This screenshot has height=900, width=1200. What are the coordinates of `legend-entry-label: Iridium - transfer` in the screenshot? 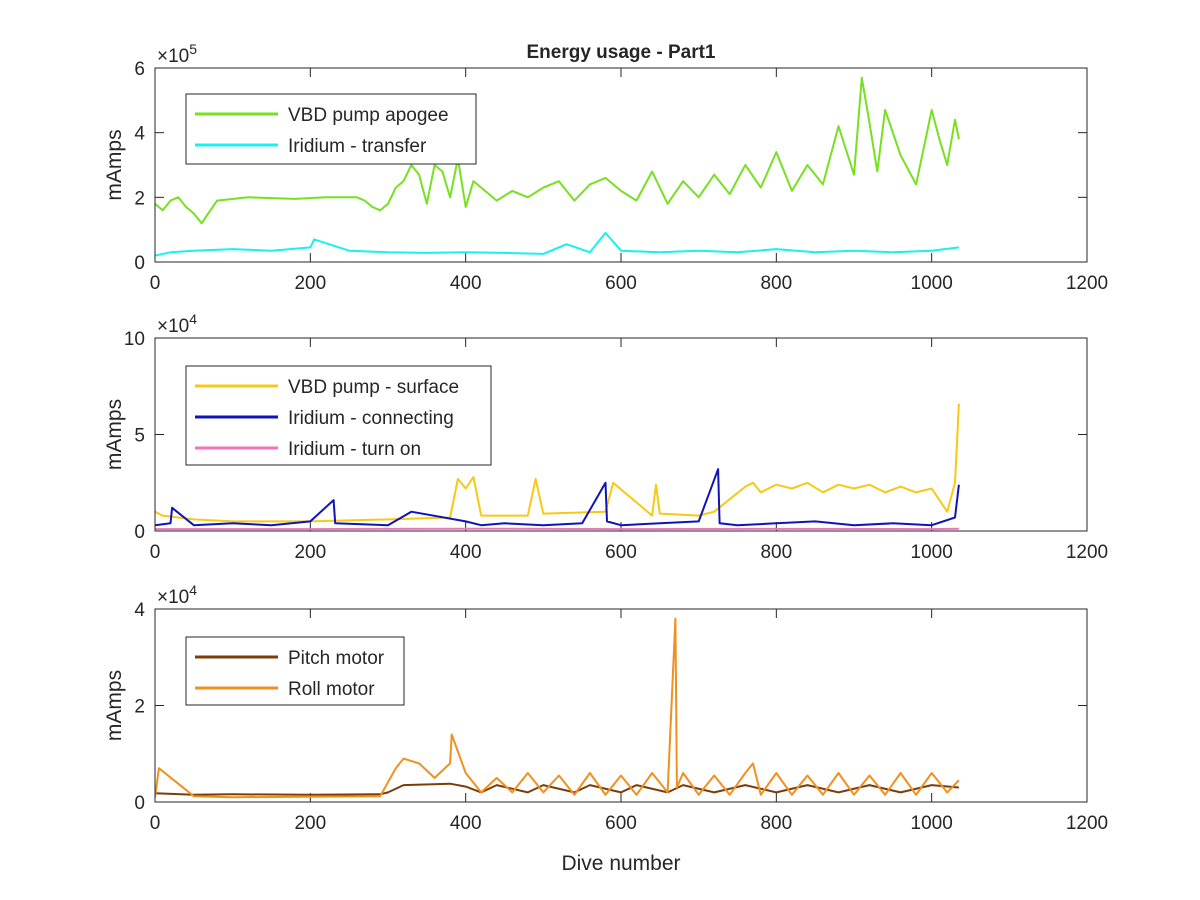 It's located at (357, 146).